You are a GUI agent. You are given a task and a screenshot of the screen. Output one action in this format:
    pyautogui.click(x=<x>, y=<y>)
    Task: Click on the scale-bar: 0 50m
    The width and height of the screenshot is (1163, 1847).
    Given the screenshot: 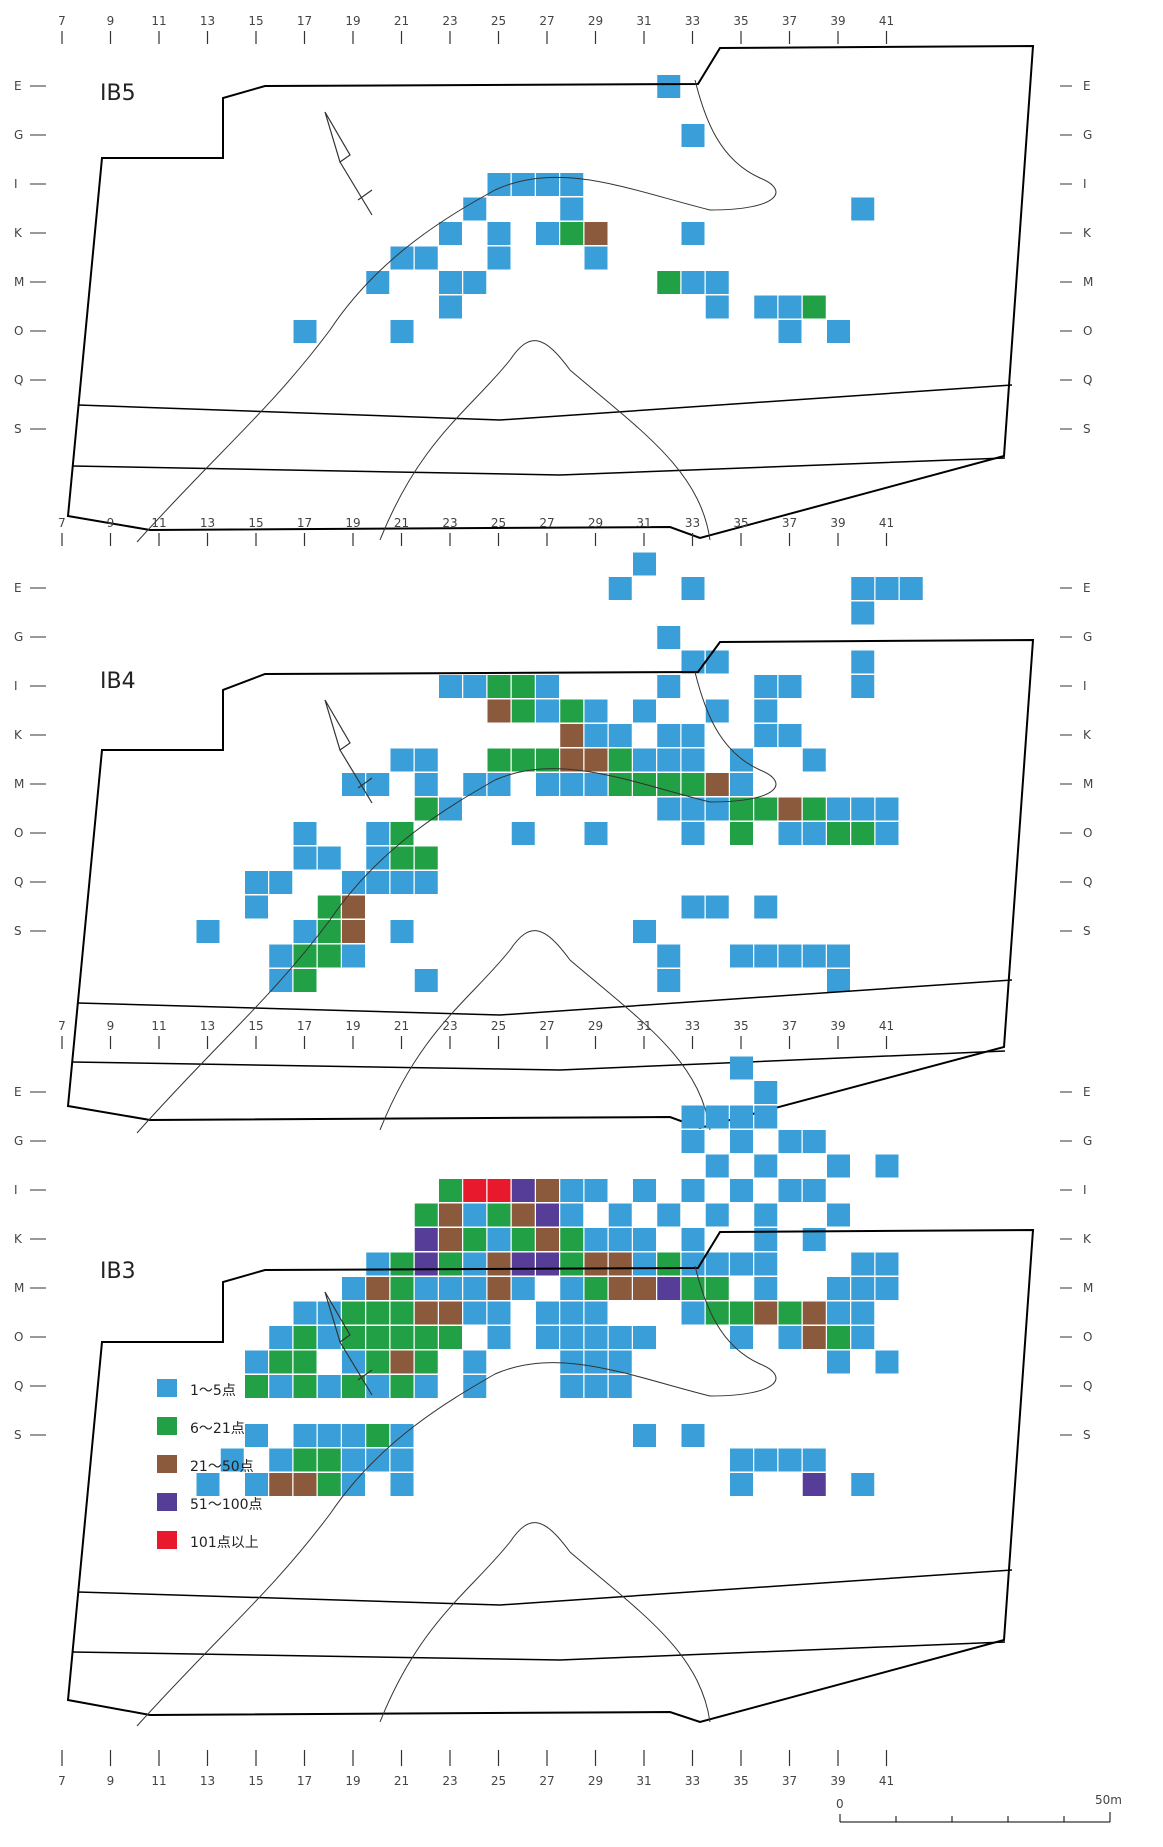 What is the action you would take?
    pyautogui.click(x=979, y=1808)
    